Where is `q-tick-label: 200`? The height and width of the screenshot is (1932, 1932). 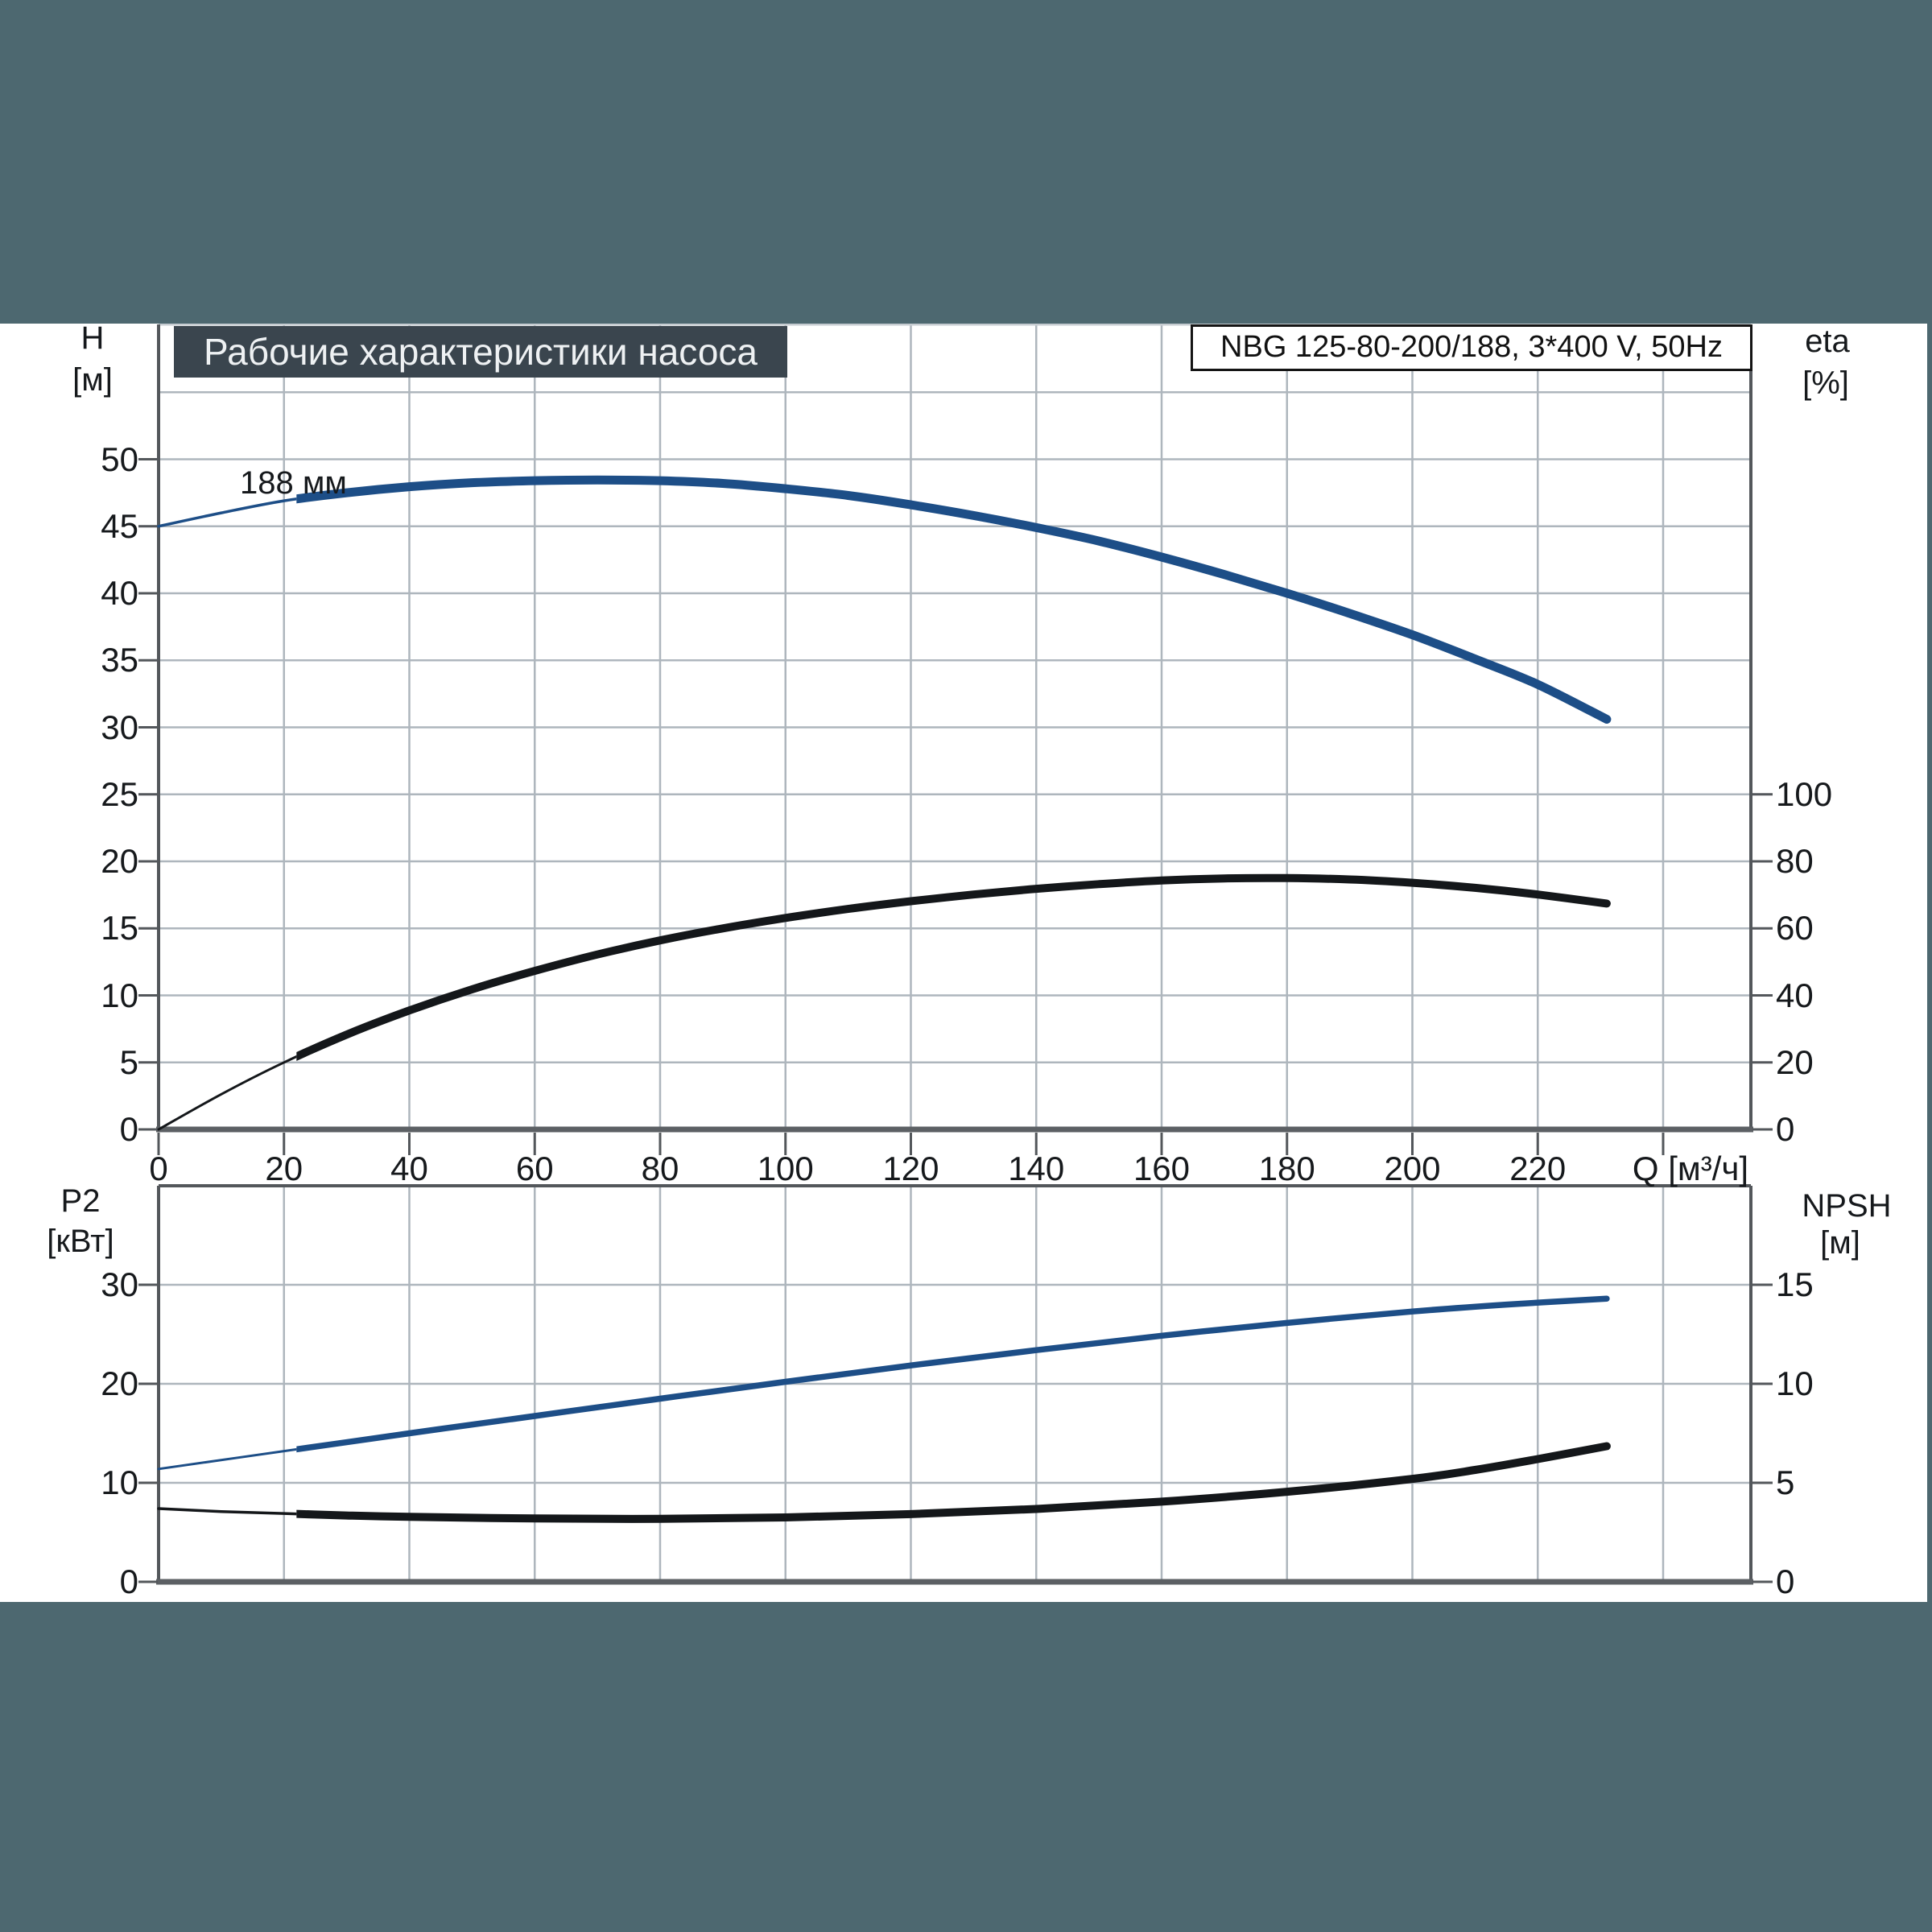
q-tick-label: 200 is located at coordinates (1412, 1168).